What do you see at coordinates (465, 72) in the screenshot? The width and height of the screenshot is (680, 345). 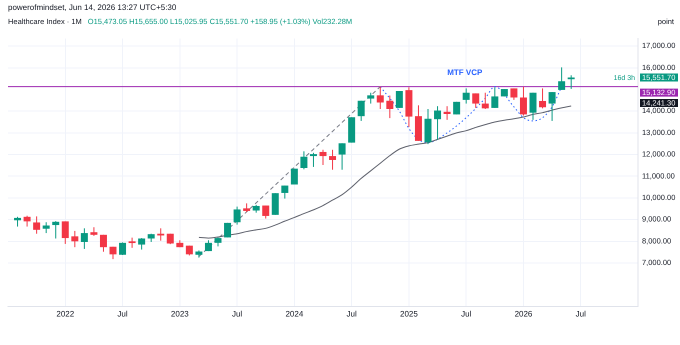 I see `annotation: MTF VCP` at bounding box center [465, 72].